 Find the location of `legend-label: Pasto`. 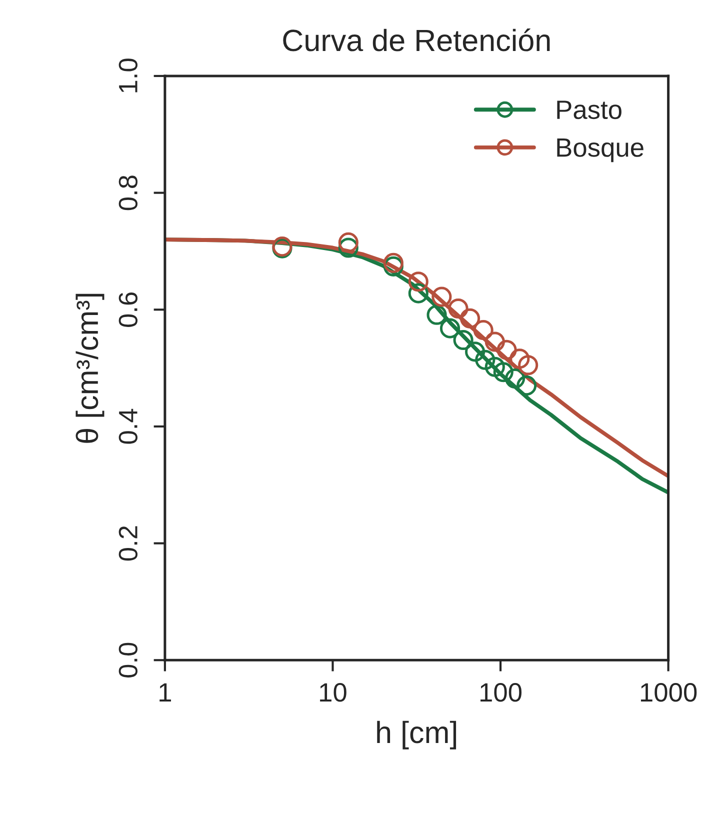

legend-label: Pasto is located at coordinates (589, 110).